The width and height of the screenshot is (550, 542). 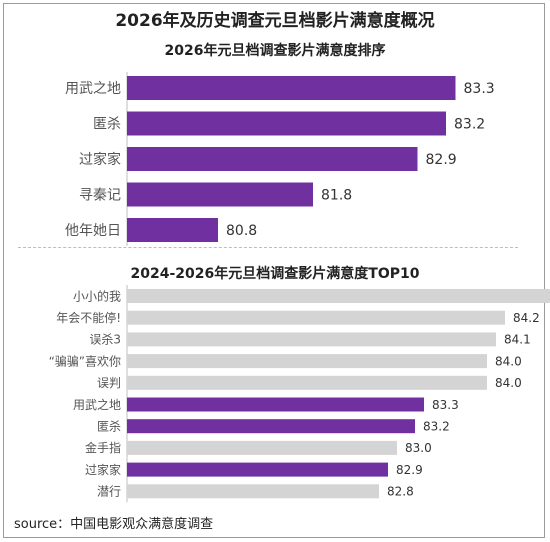 I want to click on chart1-value-label: 81.8, so click(x=336, y=196).